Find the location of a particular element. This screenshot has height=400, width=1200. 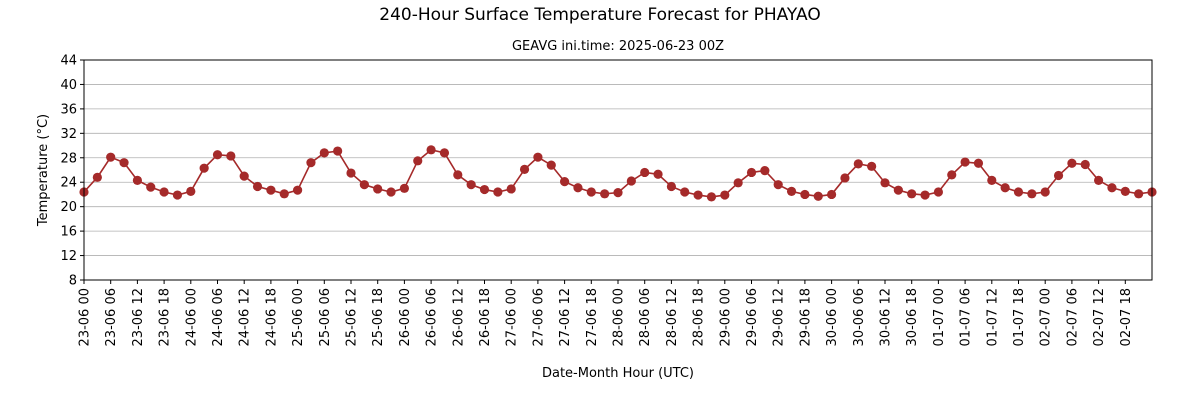

y-tick-label: 8 is located at coordinates (73, 281).